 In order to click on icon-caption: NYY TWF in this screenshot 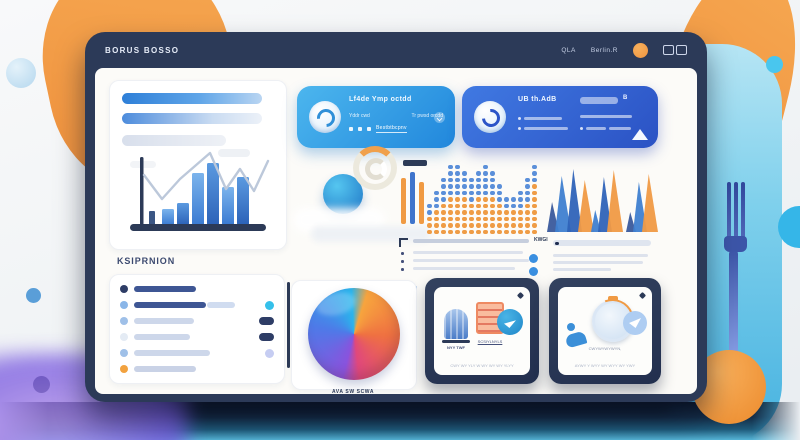, I will do `click(456, 347)`.